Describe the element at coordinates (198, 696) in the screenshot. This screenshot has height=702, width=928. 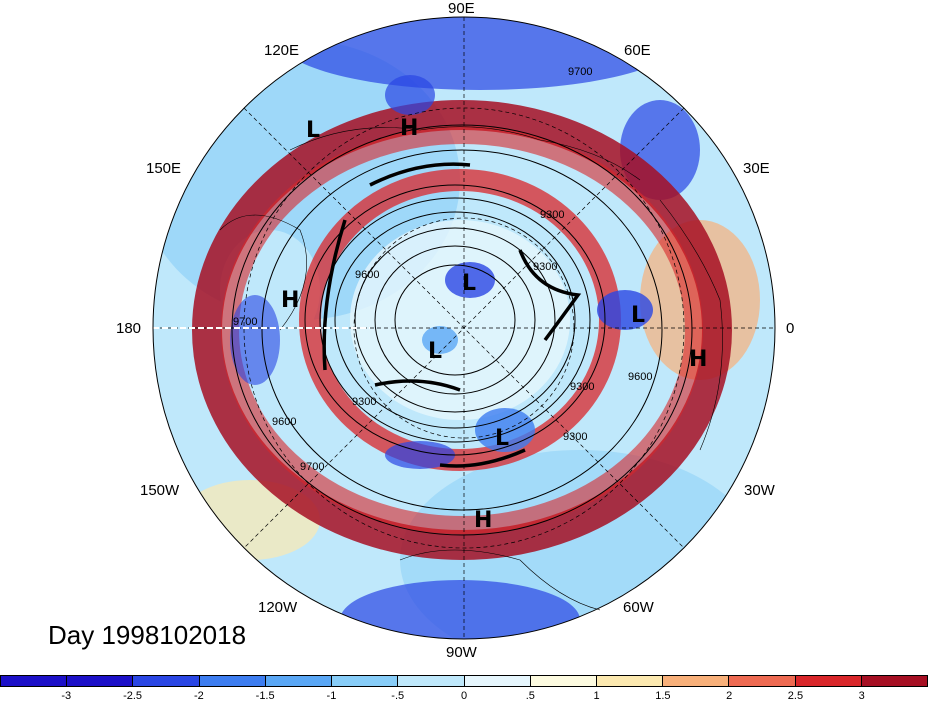
I see `colorbar-tick-label: -2` at that location.